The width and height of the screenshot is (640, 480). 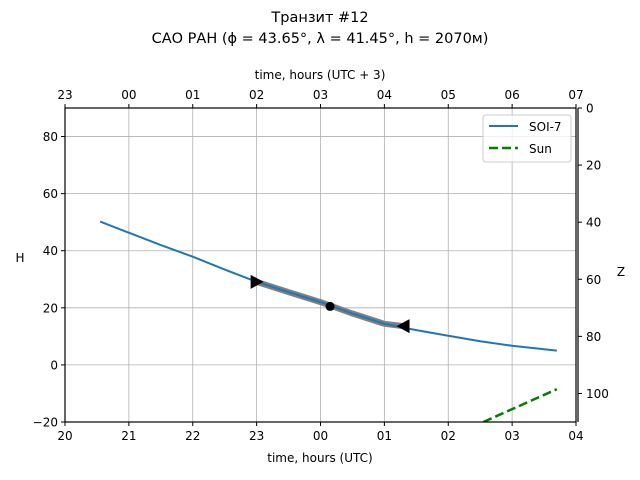 I want to click on x-tick-label: 02, so click(x=448, y=436).